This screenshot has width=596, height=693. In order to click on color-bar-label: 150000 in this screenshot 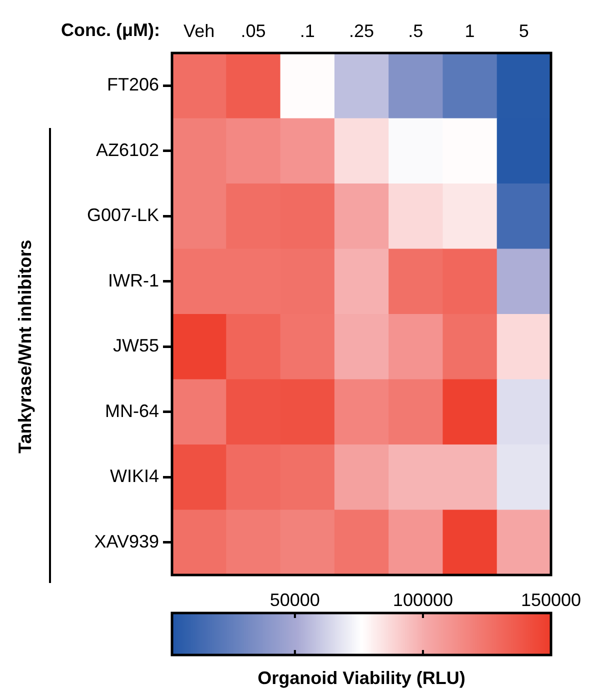, I will do `click(551, 600)`.